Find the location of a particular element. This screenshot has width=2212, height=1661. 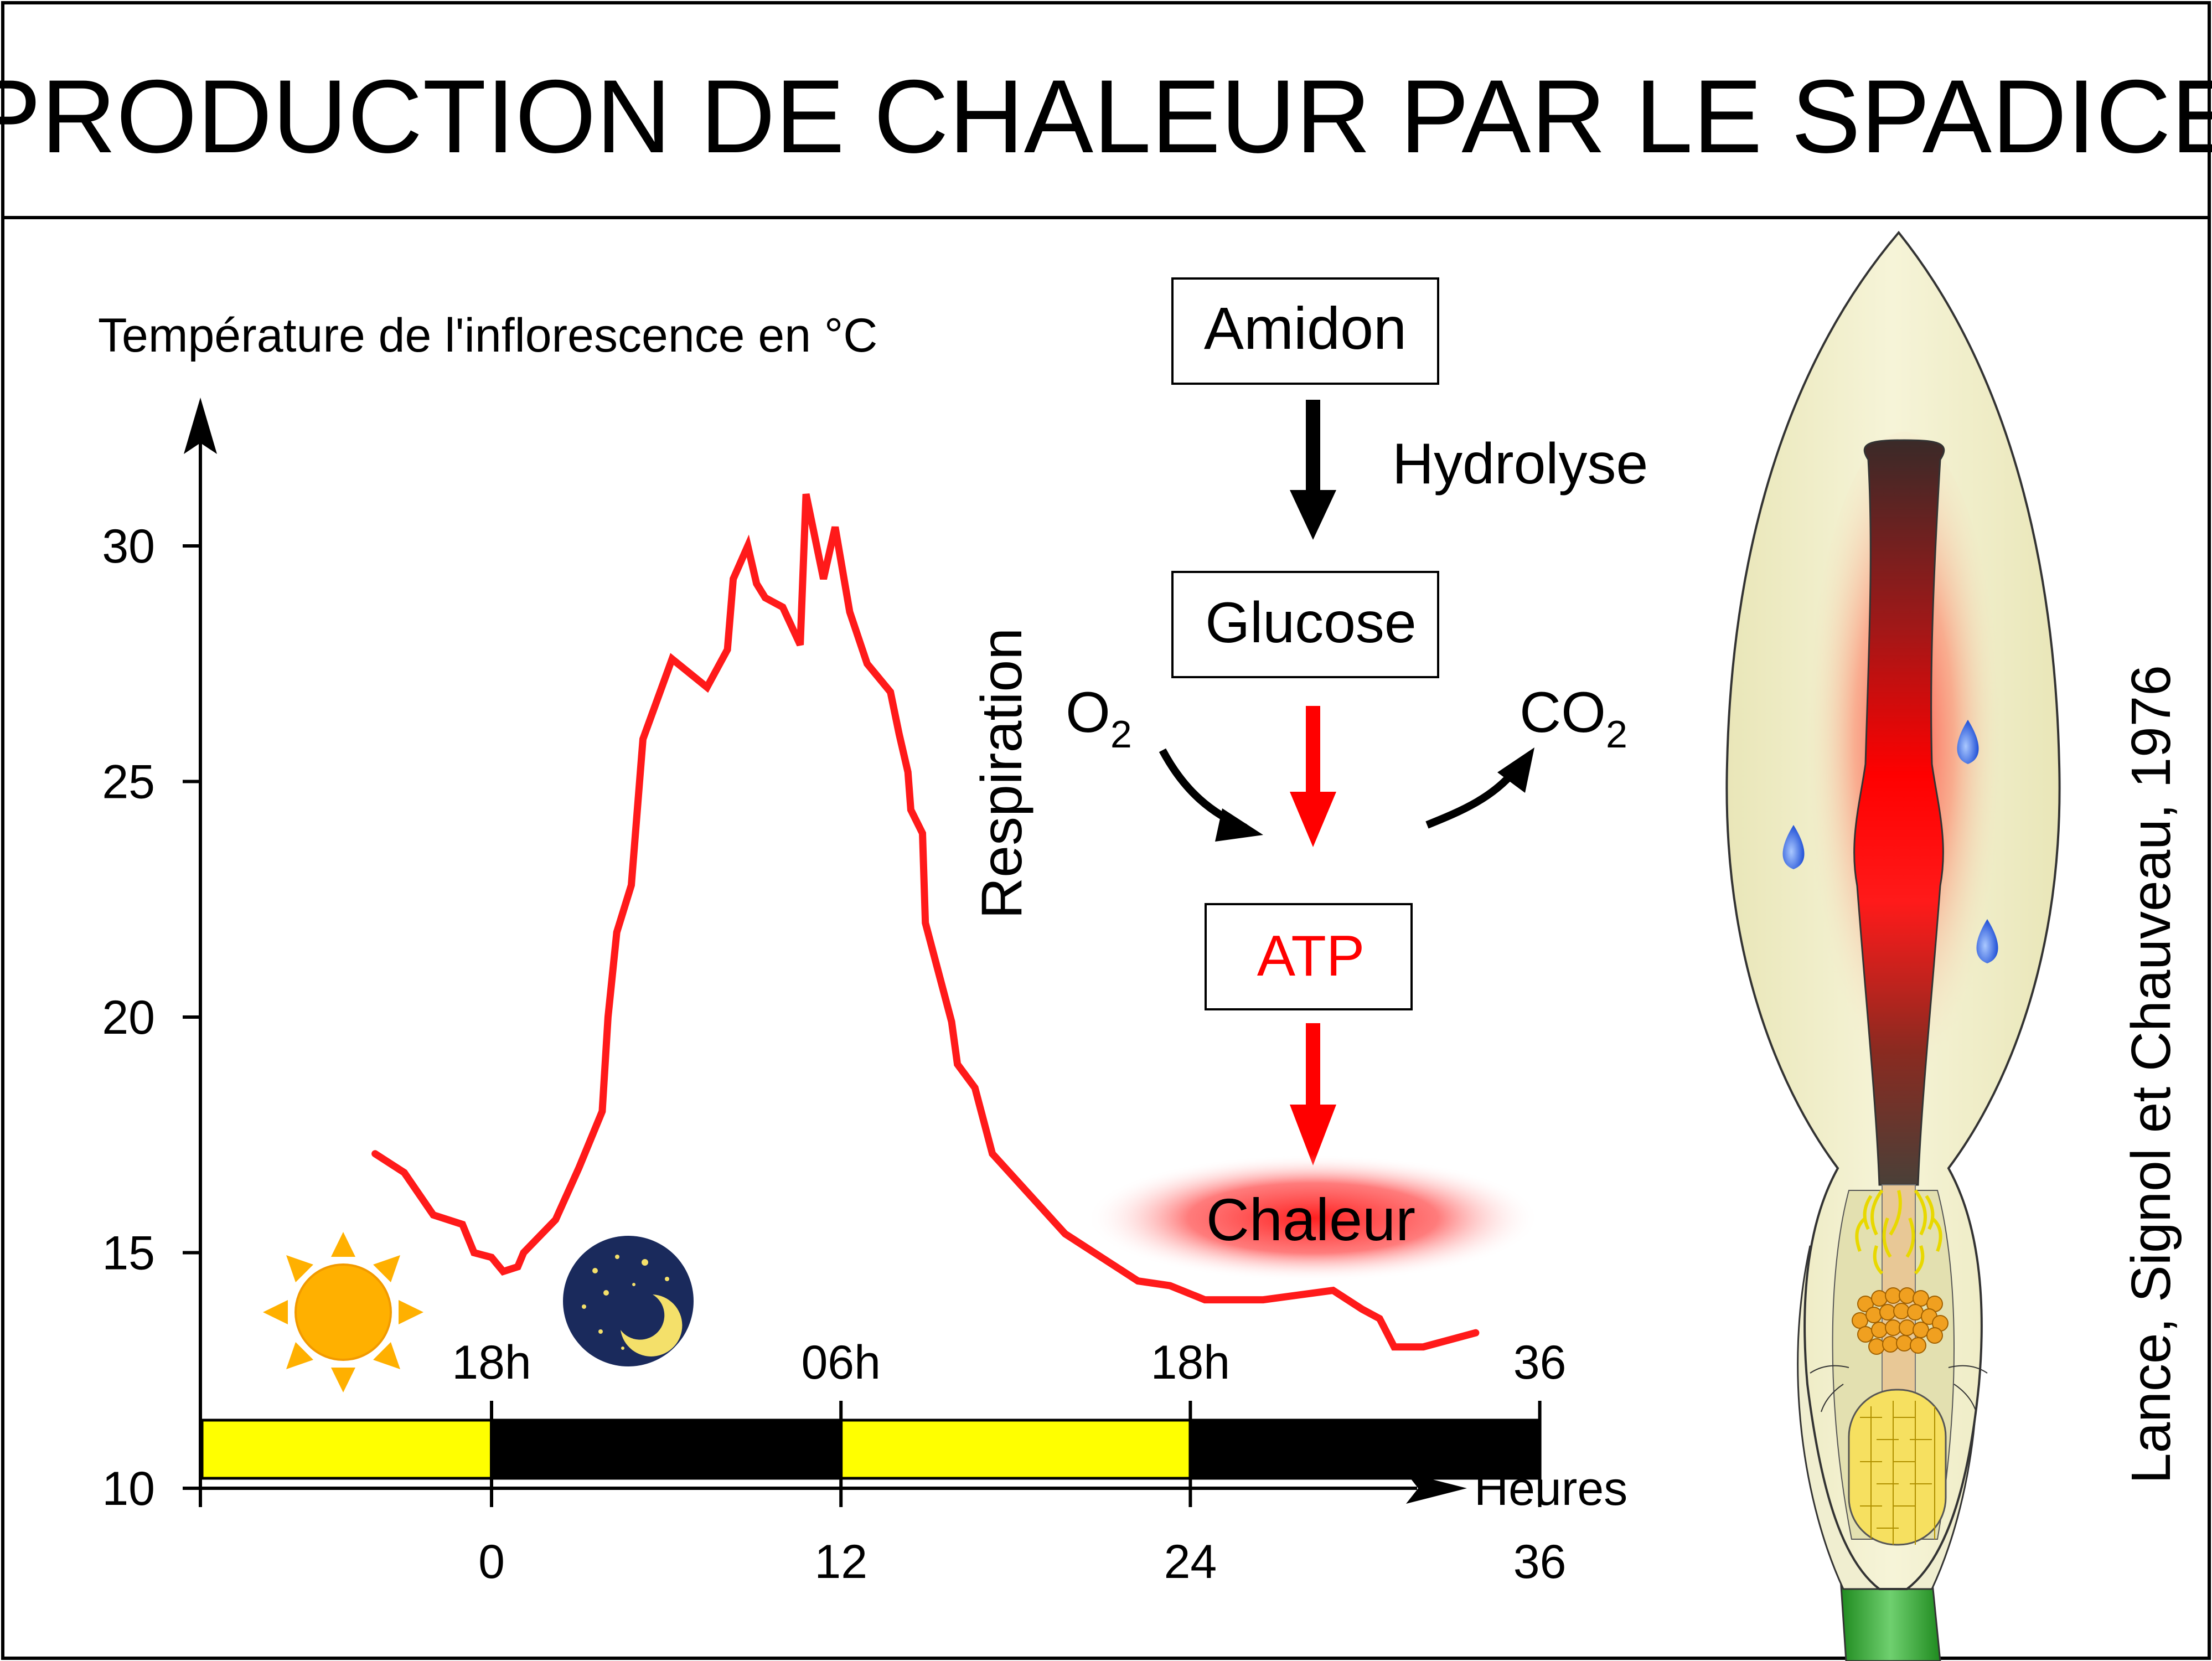

title: PRODUCTION DE CHALEUR PAR LE SPADICE is located at coordinates (1106, 116).